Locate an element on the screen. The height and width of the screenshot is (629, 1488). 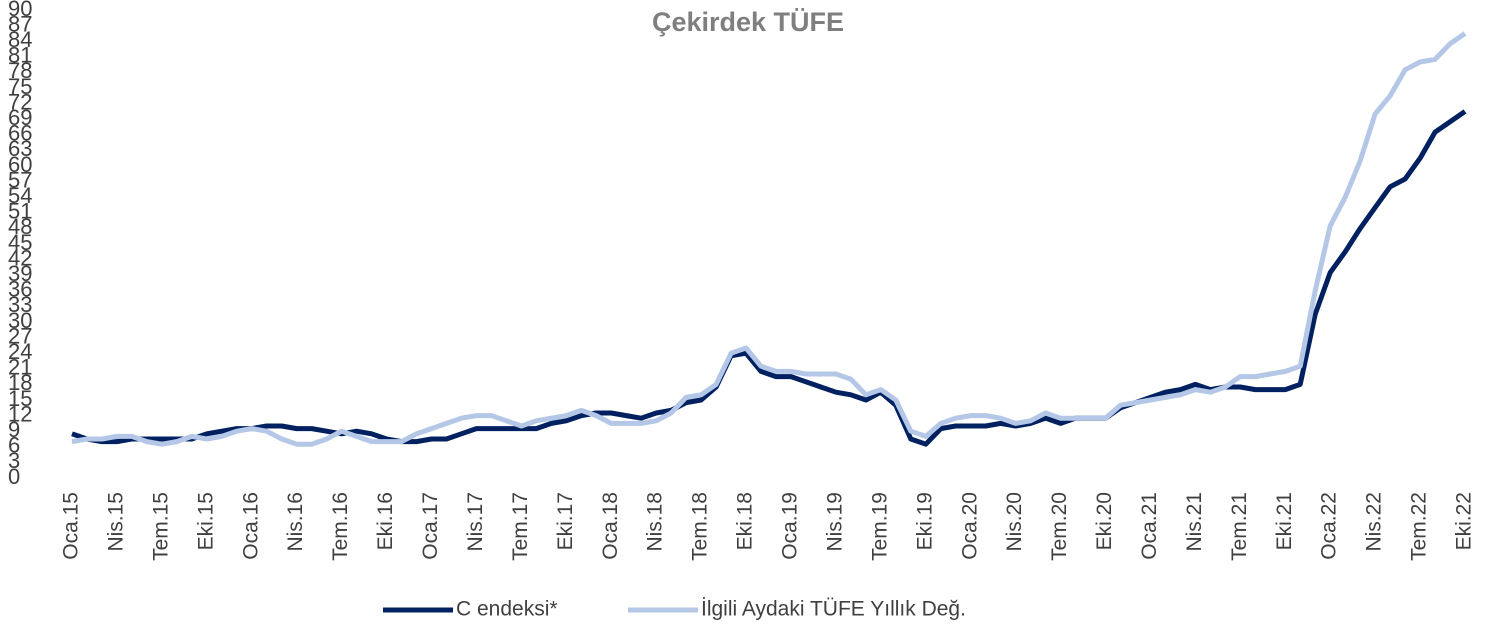
x-tick-label: Oca.20 is located at coordinates (969, 526).